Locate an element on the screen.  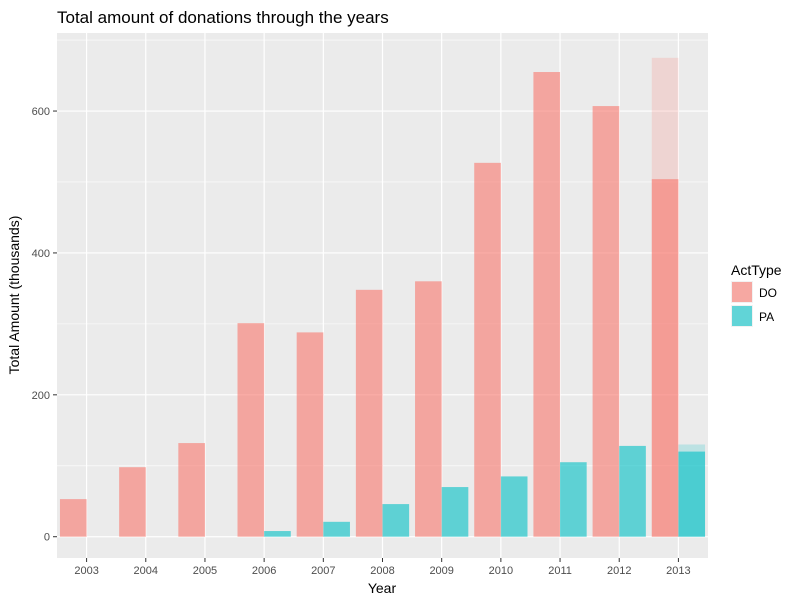
legend-label-do: DO is located at coordinates (768, 293).